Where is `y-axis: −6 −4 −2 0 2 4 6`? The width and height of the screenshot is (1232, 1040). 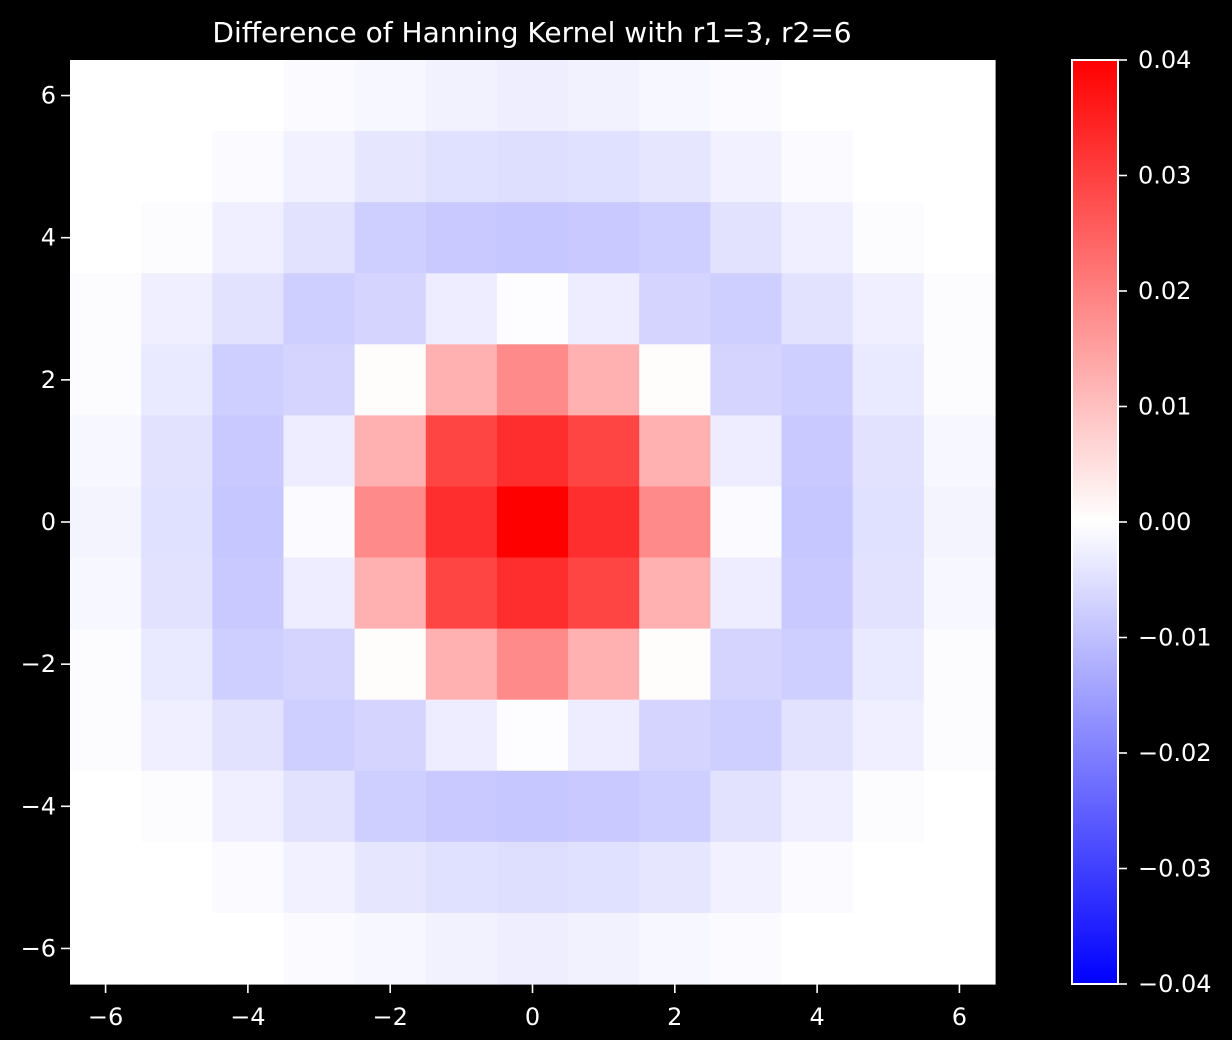
y-axis: −6 −4 −2 0 2 4 6 is located at coordinates (45, 522).